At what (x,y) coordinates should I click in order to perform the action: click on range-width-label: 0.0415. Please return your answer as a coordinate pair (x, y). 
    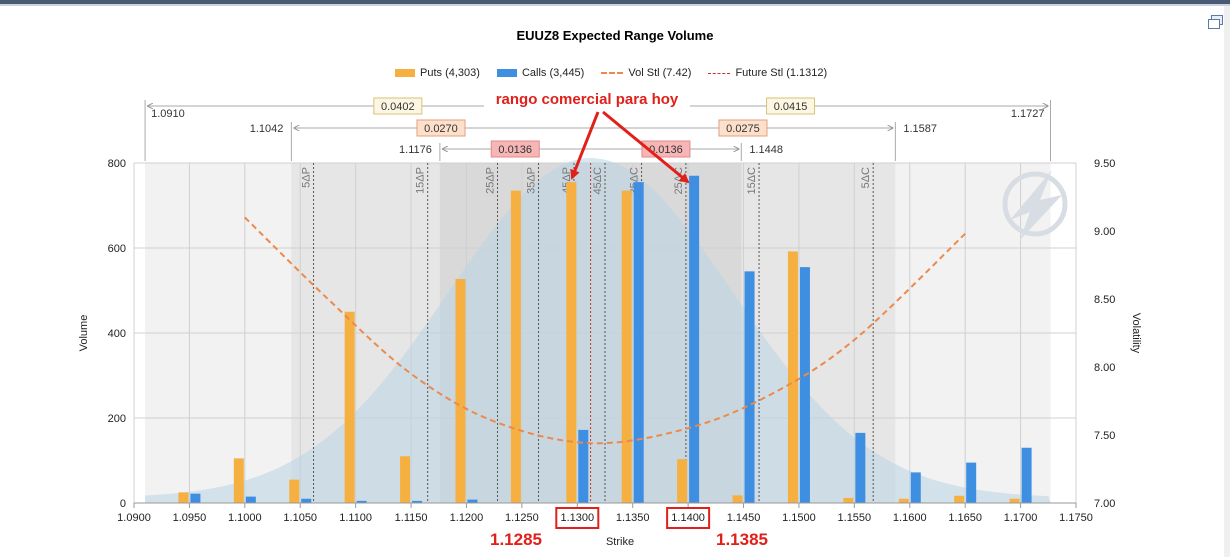
    Looking at the image, I should click on (791, 107).